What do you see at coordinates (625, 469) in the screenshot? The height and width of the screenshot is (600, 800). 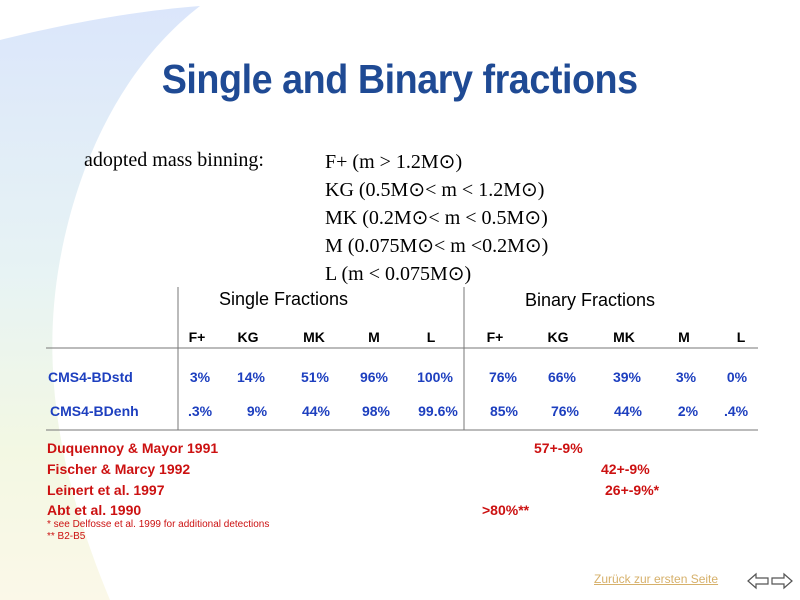 I see `reference-value: 42+-9%` at bounding box center [625, 469].